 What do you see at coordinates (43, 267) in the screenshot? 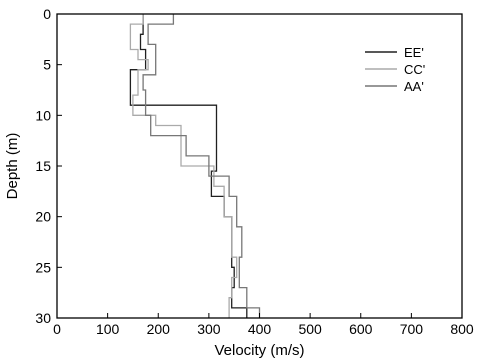
I see `y-tick-label: 25` at bounding box center [43, 267].